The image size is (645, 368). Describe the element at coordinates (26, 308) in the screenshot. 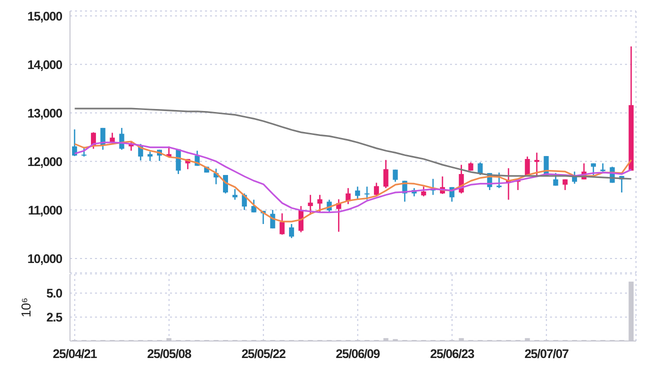

I see `y-axis-title: 10⁶` at that location.